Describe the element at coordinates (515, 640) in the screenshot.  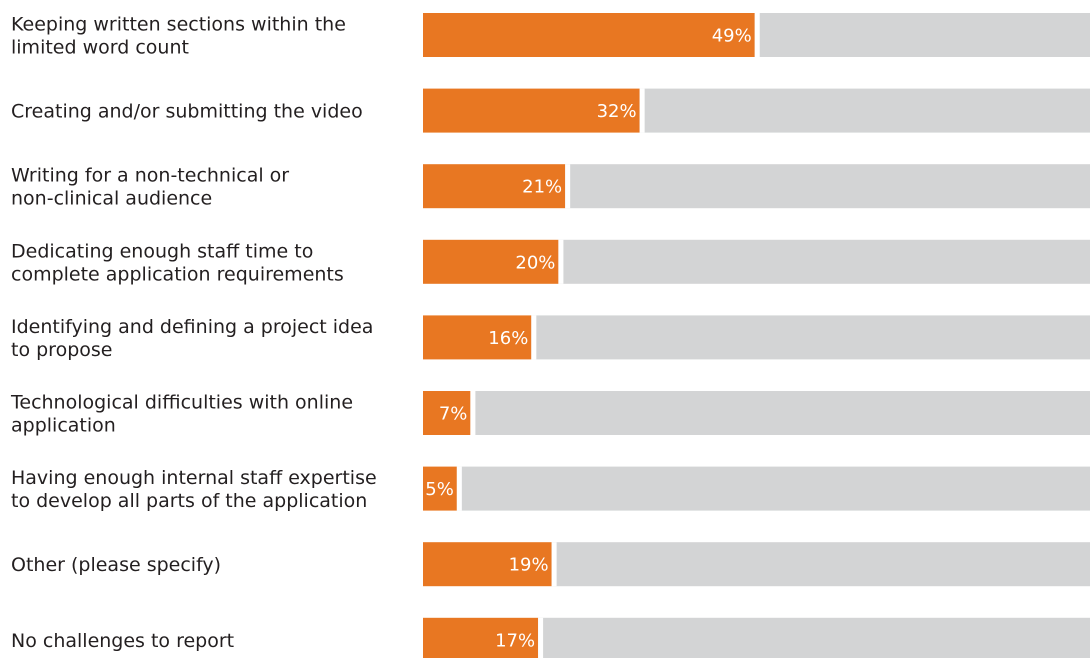
I see `value-label: 17%` at that location.